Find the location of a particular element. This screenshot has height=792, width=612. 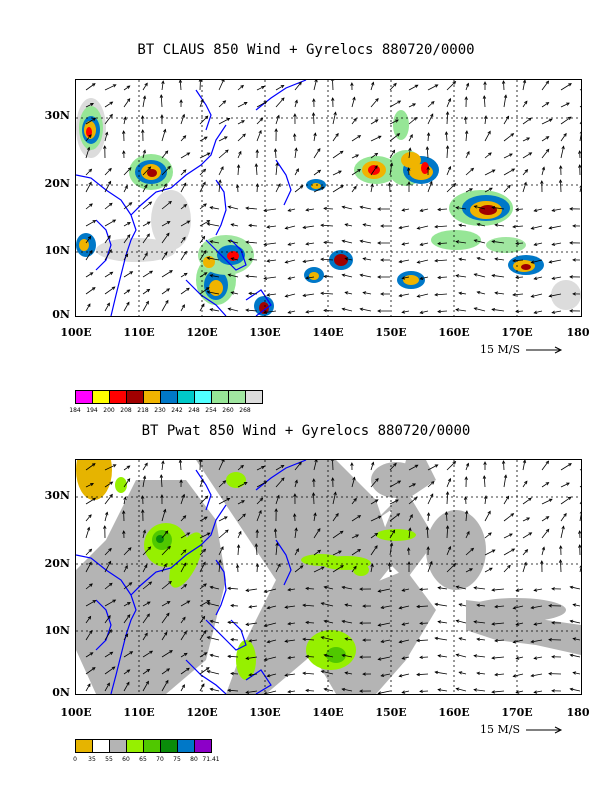

reference-arrow-icon is located at coordinates (543, 730).